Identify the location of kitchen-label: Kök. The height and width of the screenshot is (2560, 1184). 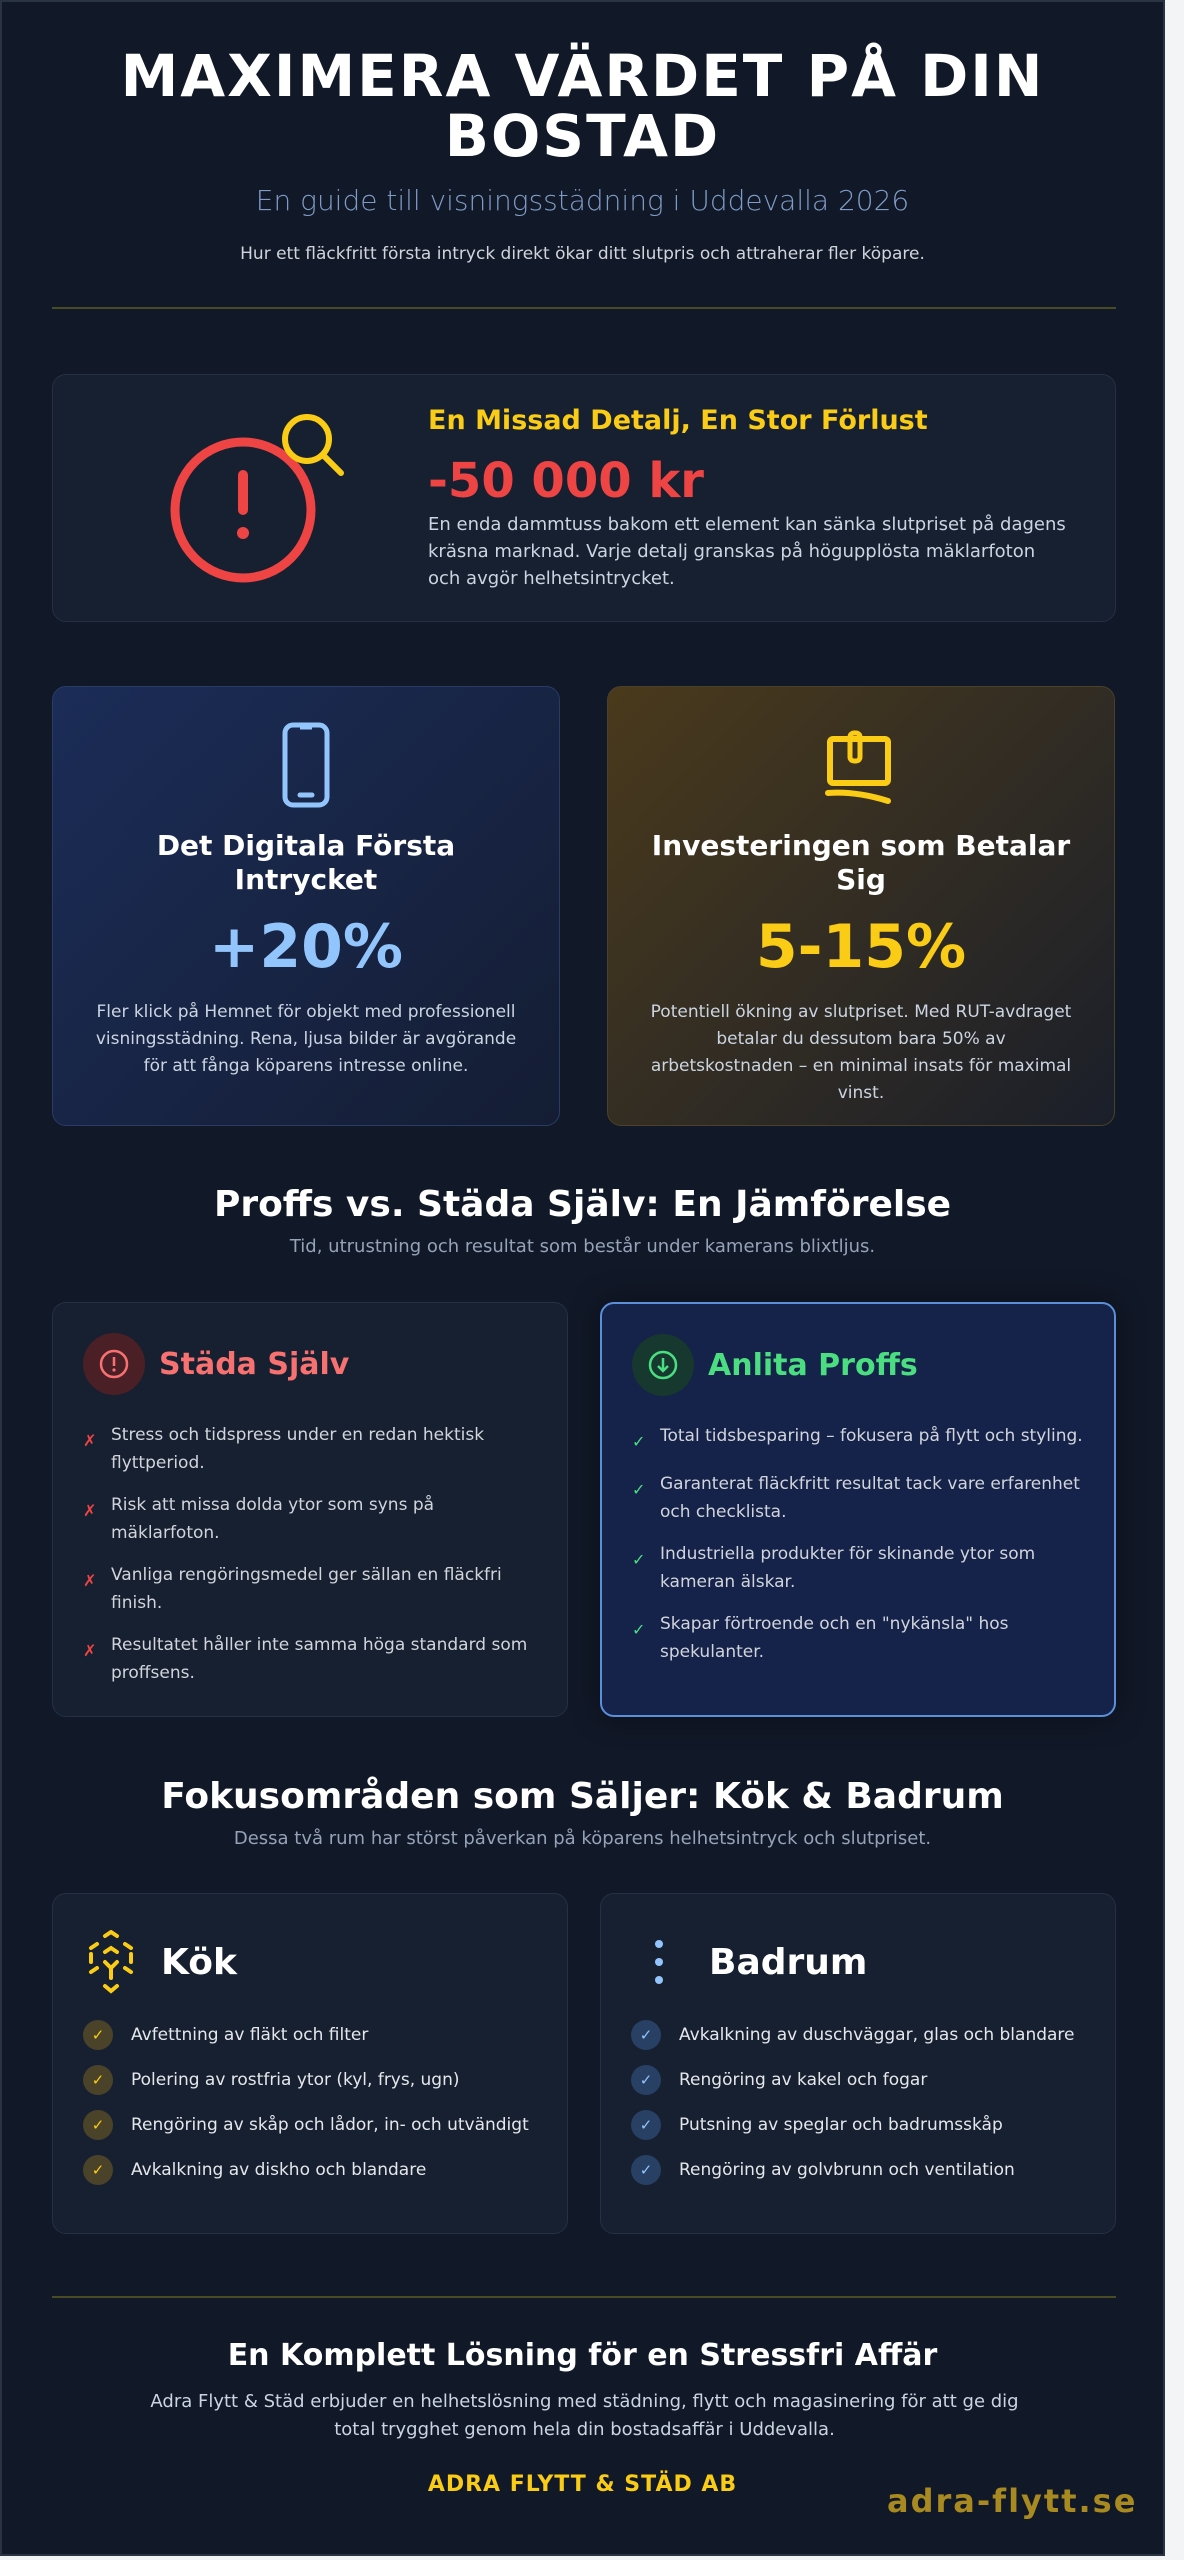
(199, 1962).